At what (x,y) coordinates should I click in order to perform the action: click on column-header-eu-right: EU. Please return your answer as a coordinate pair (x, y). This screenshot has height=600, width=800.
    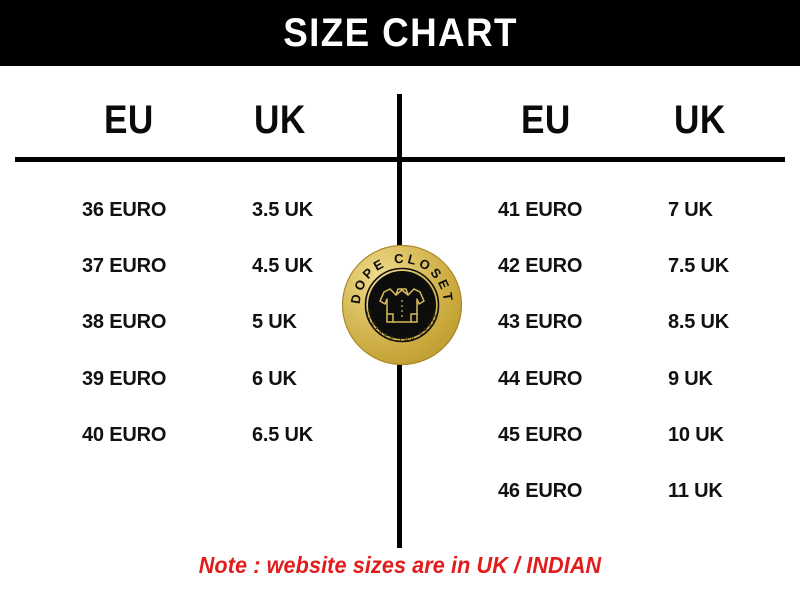
    Looking at the image, I should click on (546, 120).